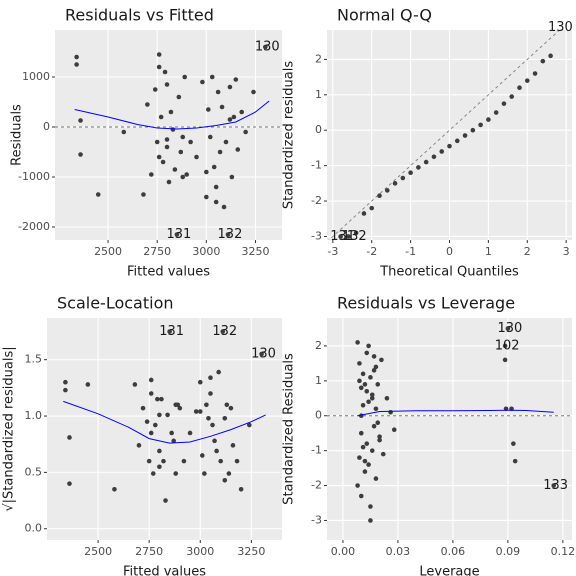 This screenshot has width=576, height=576. What do you see at coordinates (566, 251) in the screenshot?
I see `x-tick-label: 3` at bounding box center [566, 251].